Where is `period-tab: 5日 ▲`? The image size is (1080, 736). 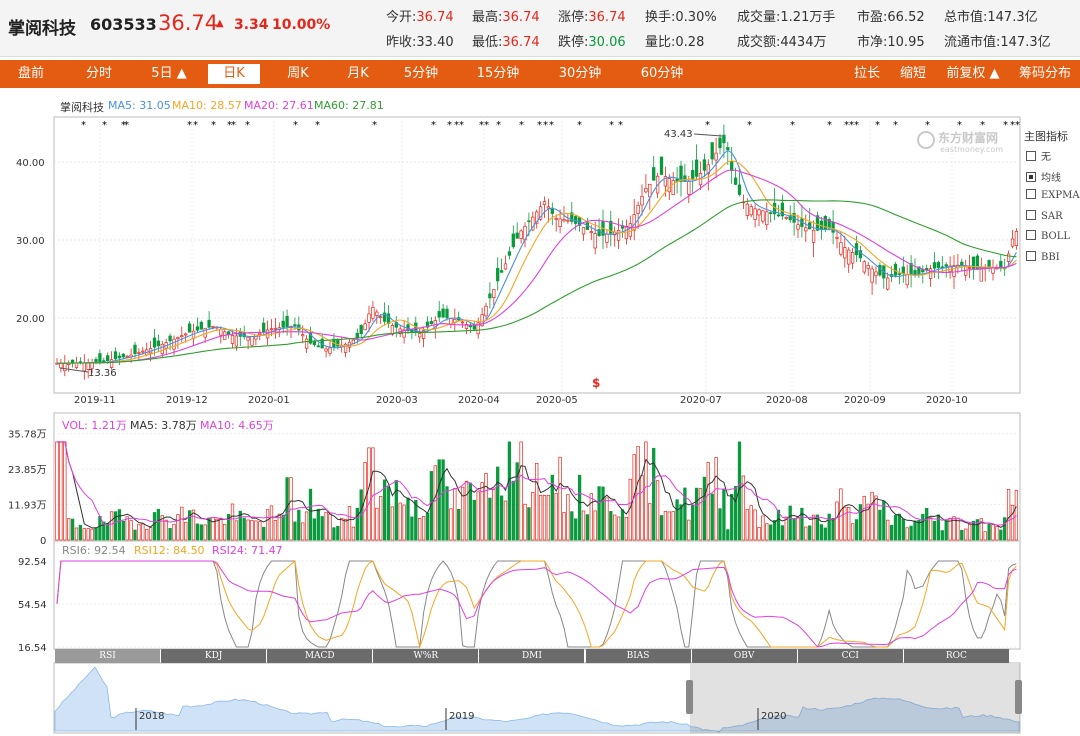 period-tab: 5日 ▲ is located at coordinates (169, 73).